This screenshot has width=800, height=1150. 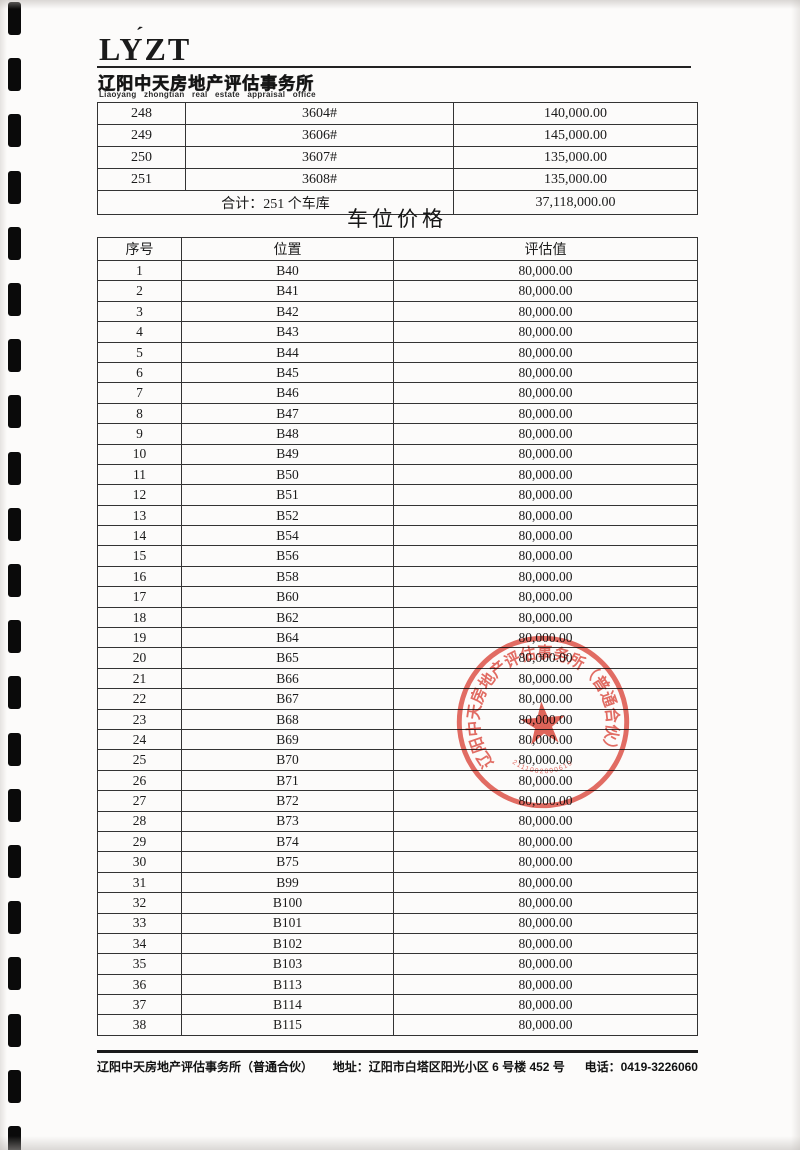 What do you see at coordinates (287, 291) in the screenshot?
I see `parking-location: B41` at bounding box center [287, 291].